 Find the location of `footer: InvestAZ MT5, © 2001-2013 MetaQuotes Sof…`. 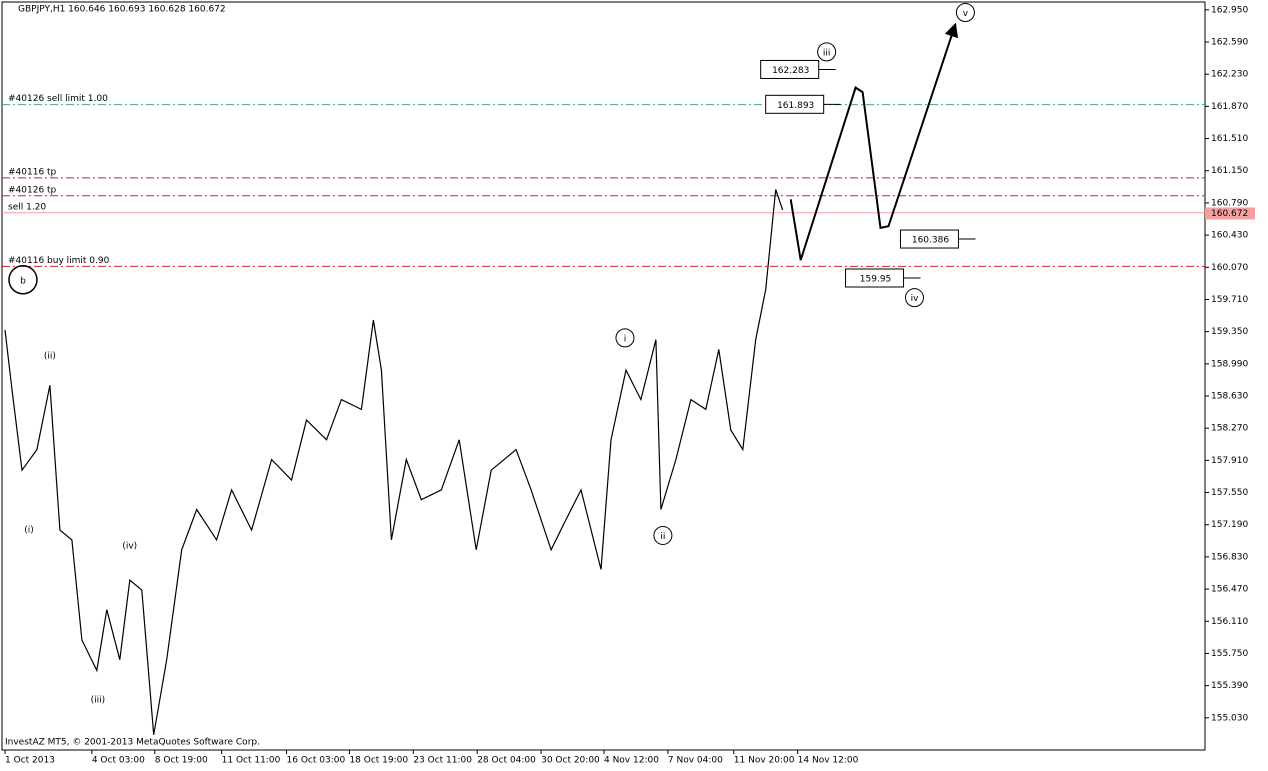

footer: InvestAZ MT5, © 2001-2013 MetaQuotes Sof… is located at coordinates (132, 743).